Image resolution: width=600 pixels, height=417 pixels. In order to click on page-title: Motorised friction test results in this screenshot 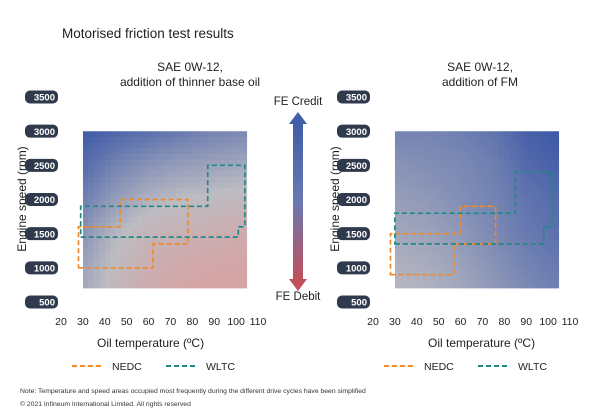, I will do `click(148, 33)`.